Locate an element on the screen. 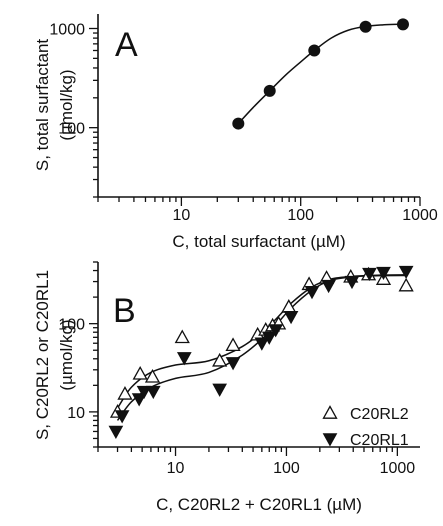 The height and width of the screenshot is (526, 443). legend-label: C20RL1 is located at coordinates (379, 440).